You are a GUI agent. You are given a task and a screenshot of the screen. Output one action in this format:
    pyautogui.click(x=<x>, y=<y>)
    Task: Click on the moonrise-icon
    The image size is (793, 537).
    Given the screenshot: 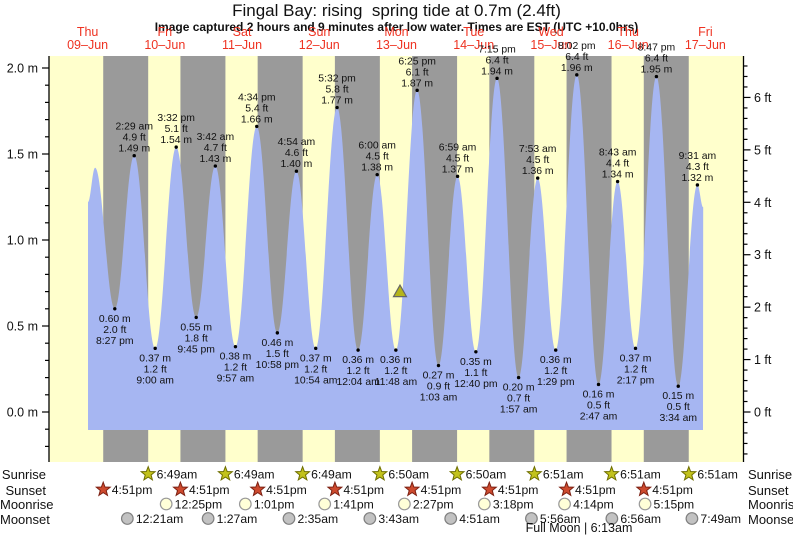 What is the action you would take?
    pyautogui.click(x=166, y=504)
    